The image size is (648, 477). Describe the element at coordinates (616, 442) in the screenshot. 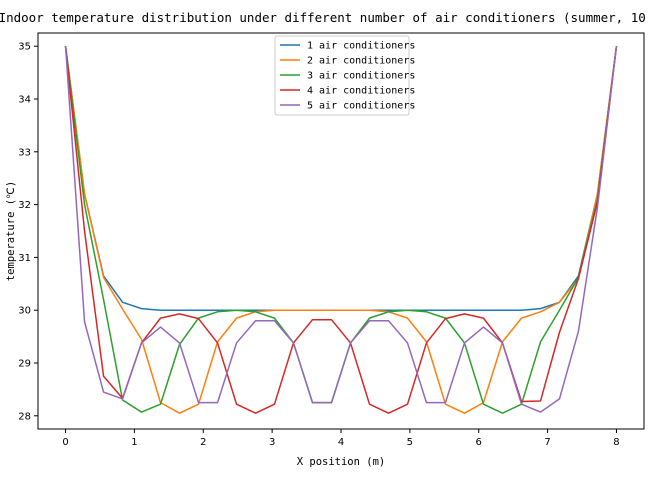

I see `x-tick-label: 8` at that location.